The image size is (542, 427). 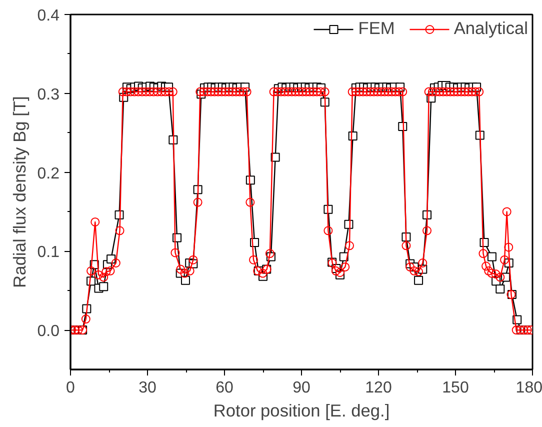 I want to click on x-tick-label: 30, so click(x=147, y=388).